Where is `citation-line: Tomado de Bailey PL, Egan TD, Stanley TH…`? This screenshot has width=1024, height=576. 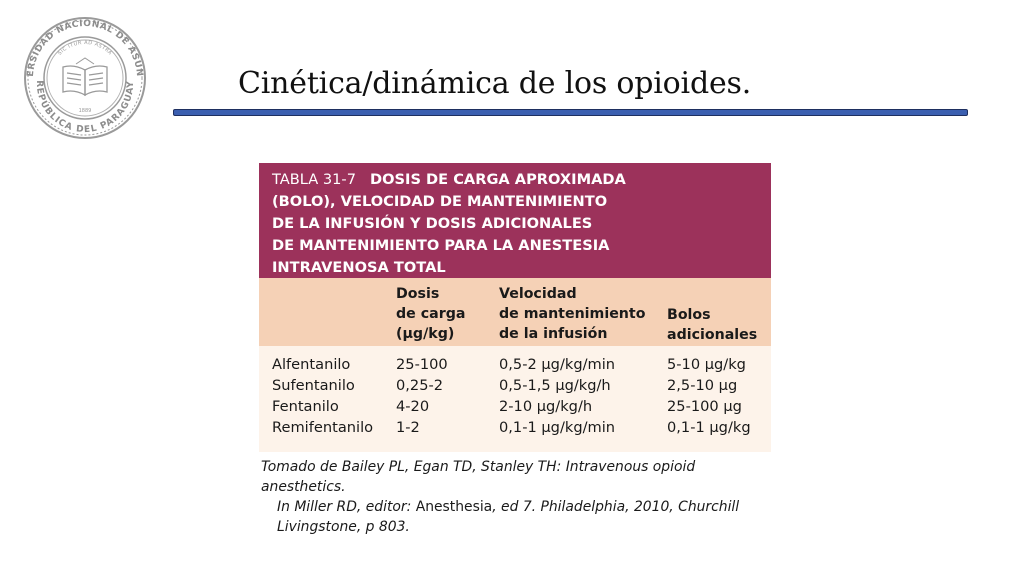
citation-line: Tomado de Bailey PL, Egan TD, Stanley TH… is located at coordinates (478, 477).